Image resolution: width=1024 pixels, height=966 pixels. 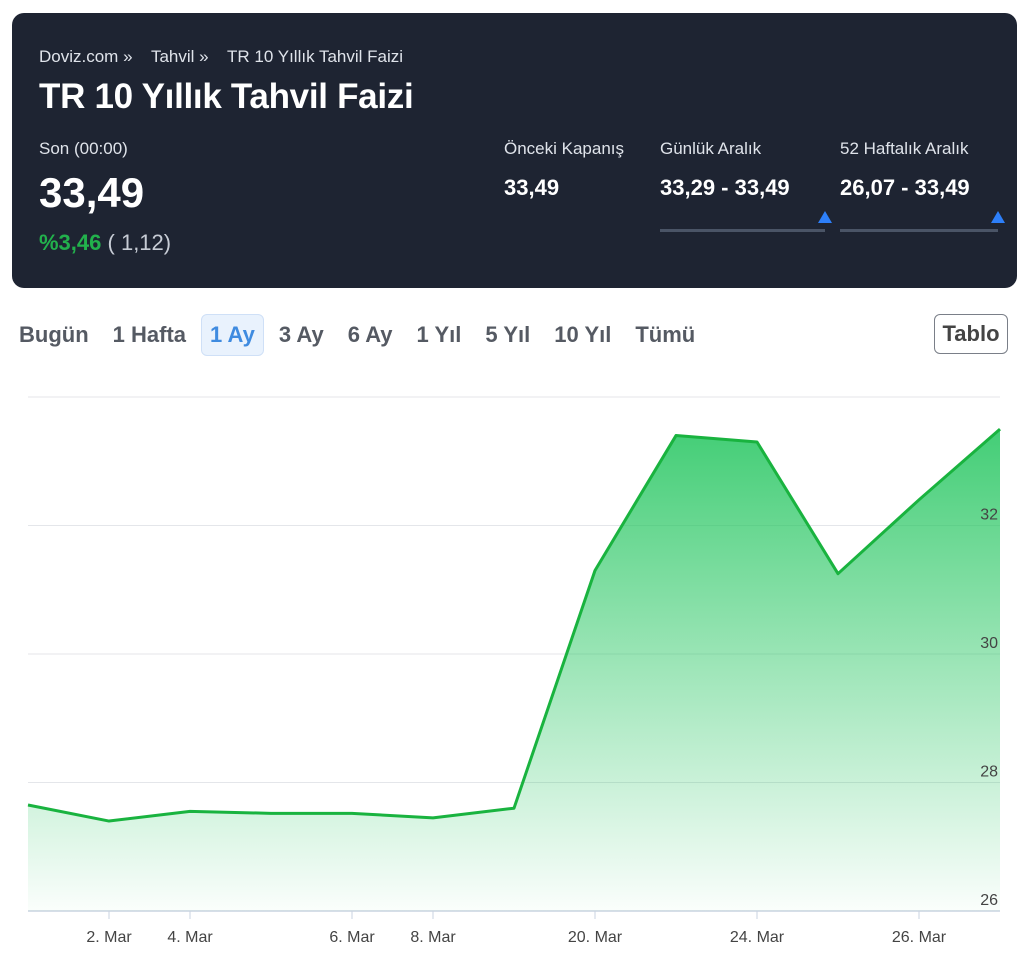 I want to click on previous-close: Önceki Kapanış 33,49, so click(x=564, y=170).